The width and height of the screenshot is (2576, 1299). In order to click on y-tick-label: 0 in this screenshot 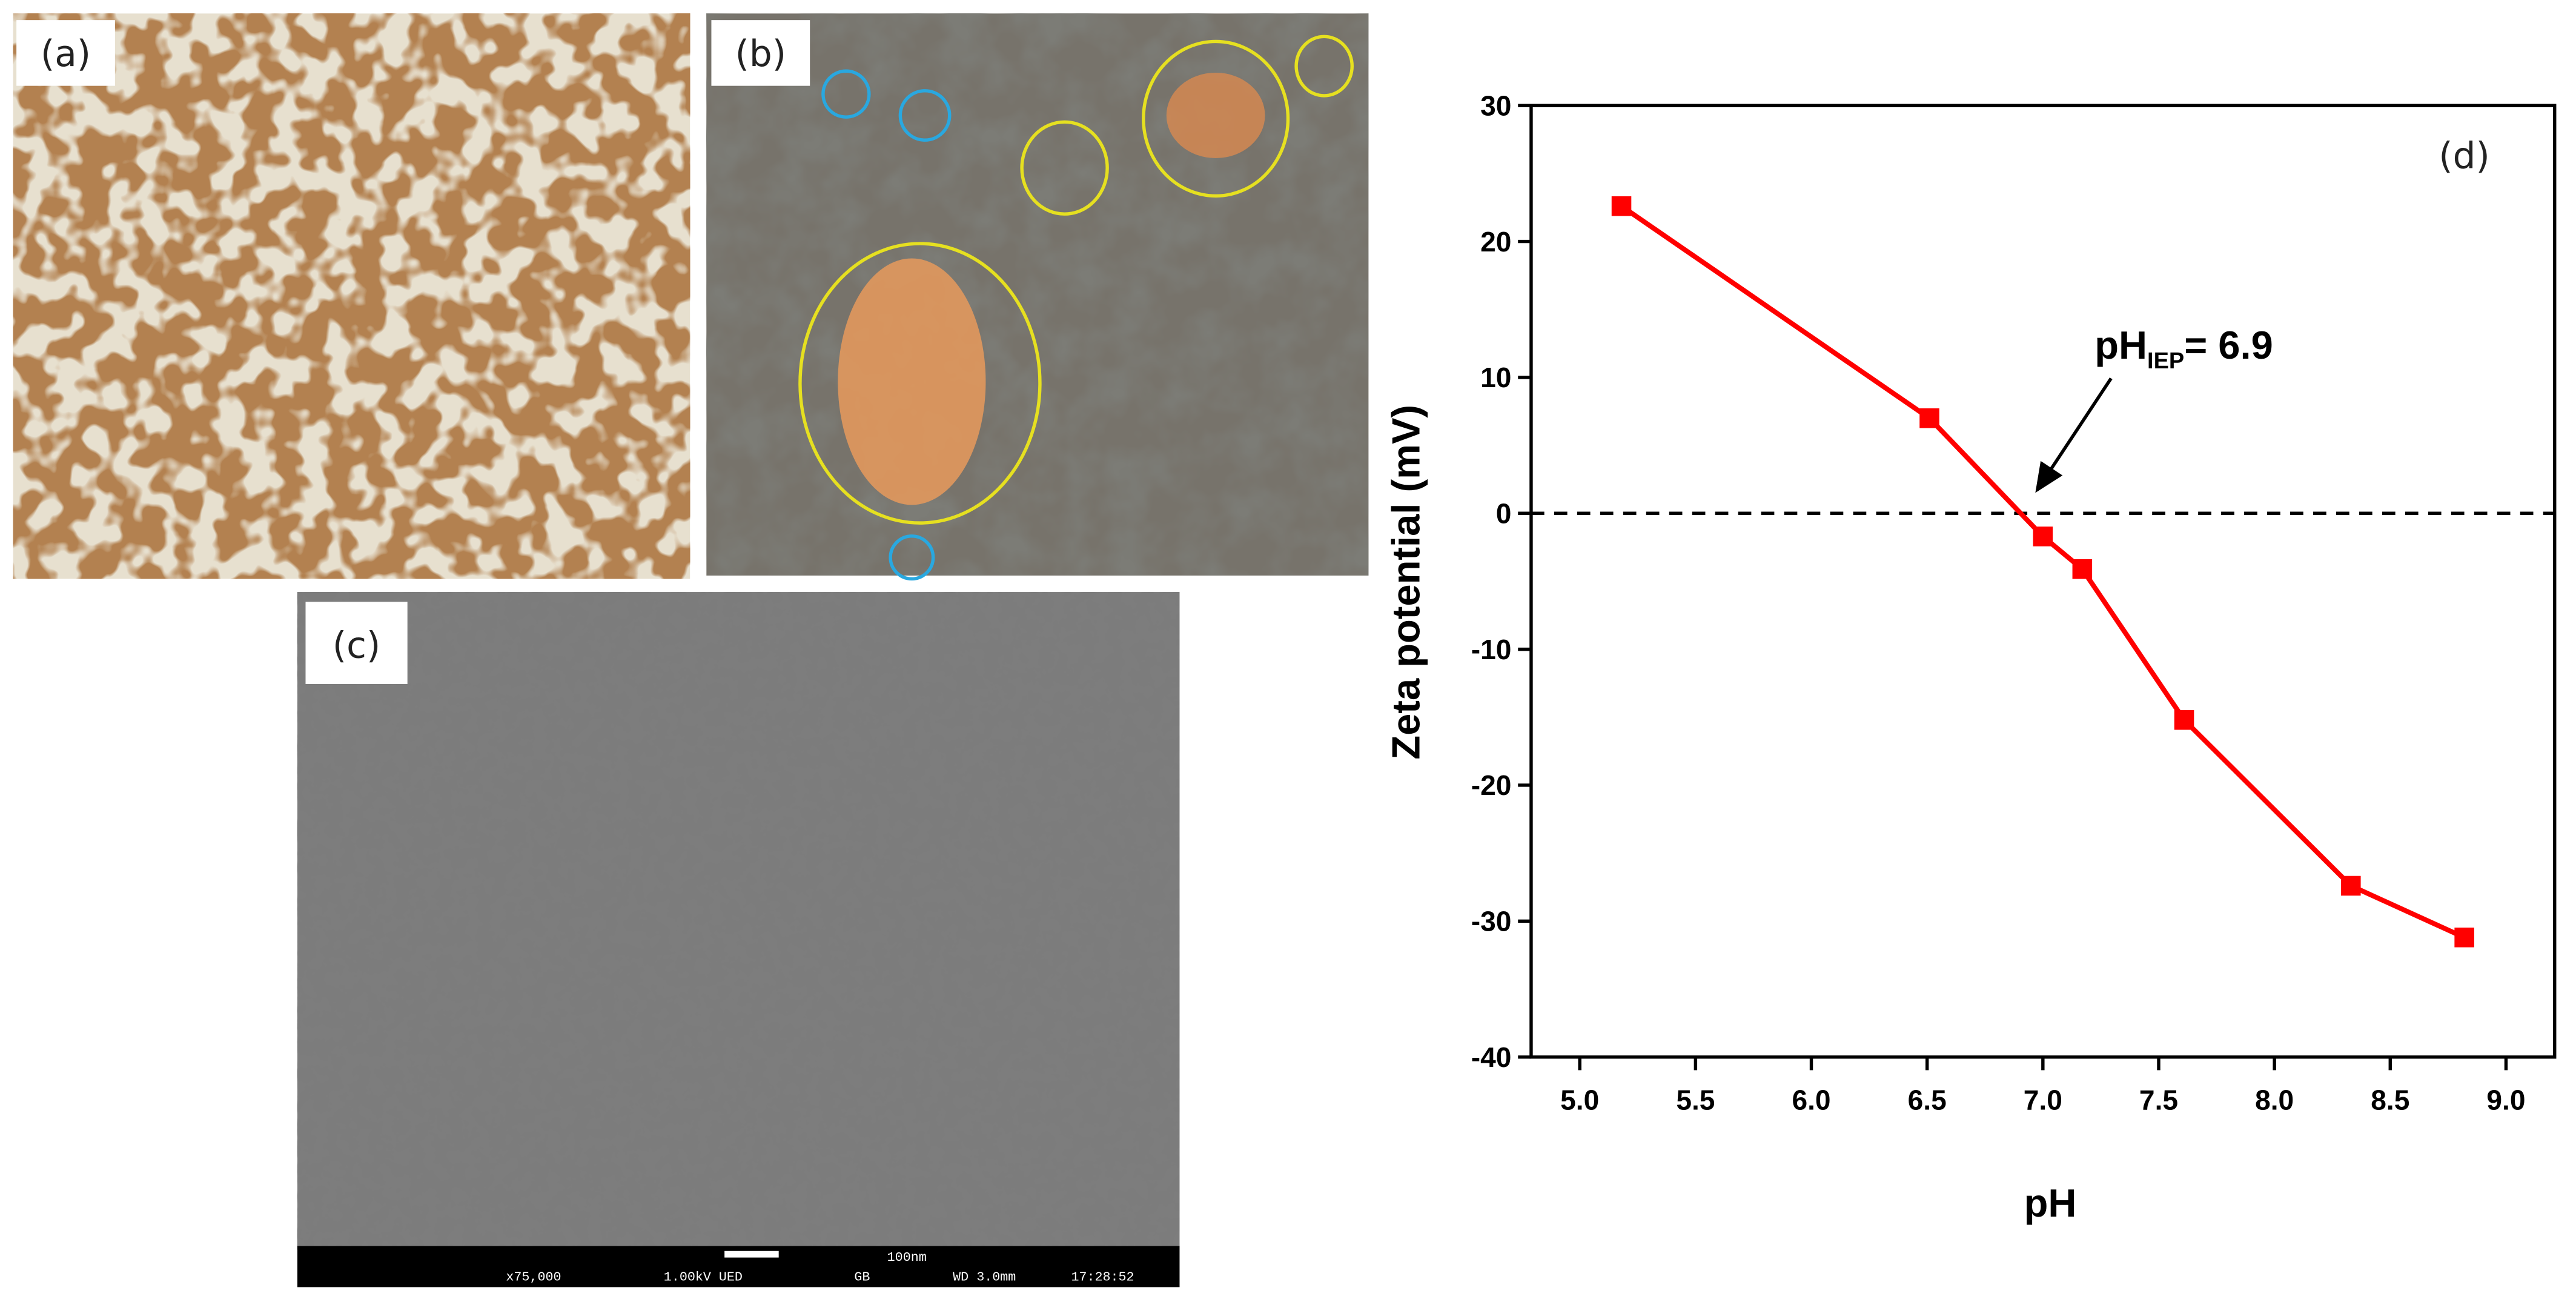, I will do `click(1504, 514)`.